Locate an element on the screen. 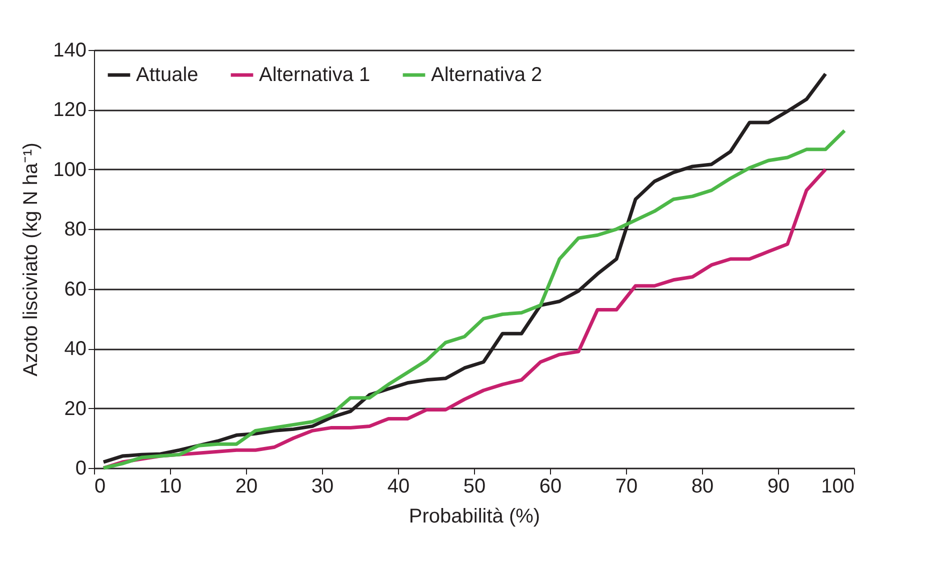 The width and height of the screenshot is (941, 577). y-tick-label: 120 is located at coordinates (69, 110).